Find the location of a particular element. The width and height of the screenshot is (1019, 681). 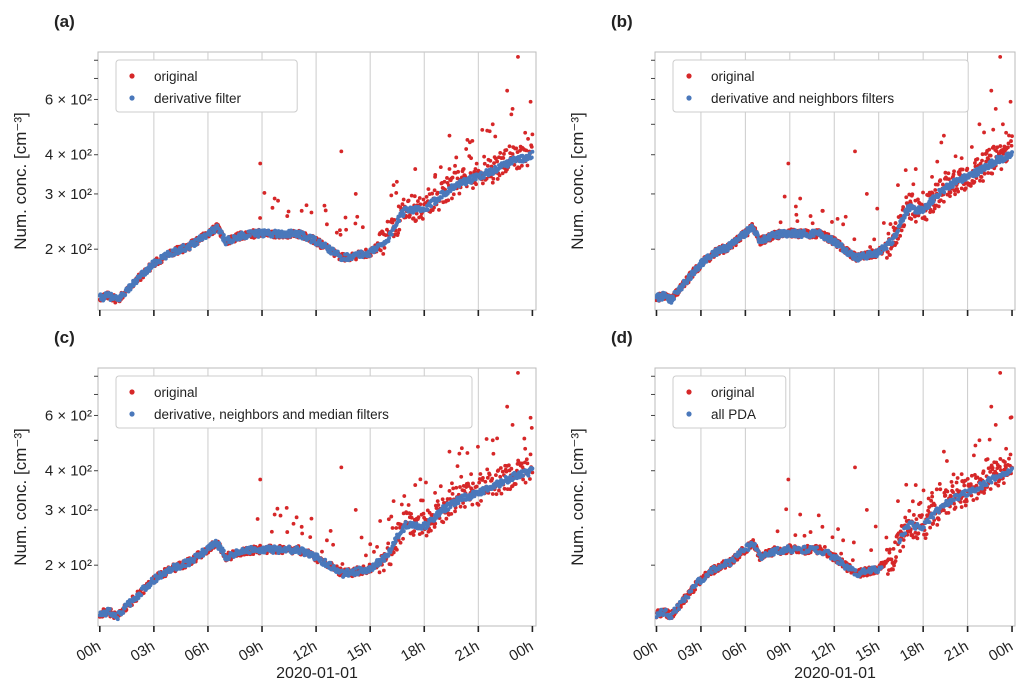

x-tick-label: 15h is located at coordinates (359, 651).